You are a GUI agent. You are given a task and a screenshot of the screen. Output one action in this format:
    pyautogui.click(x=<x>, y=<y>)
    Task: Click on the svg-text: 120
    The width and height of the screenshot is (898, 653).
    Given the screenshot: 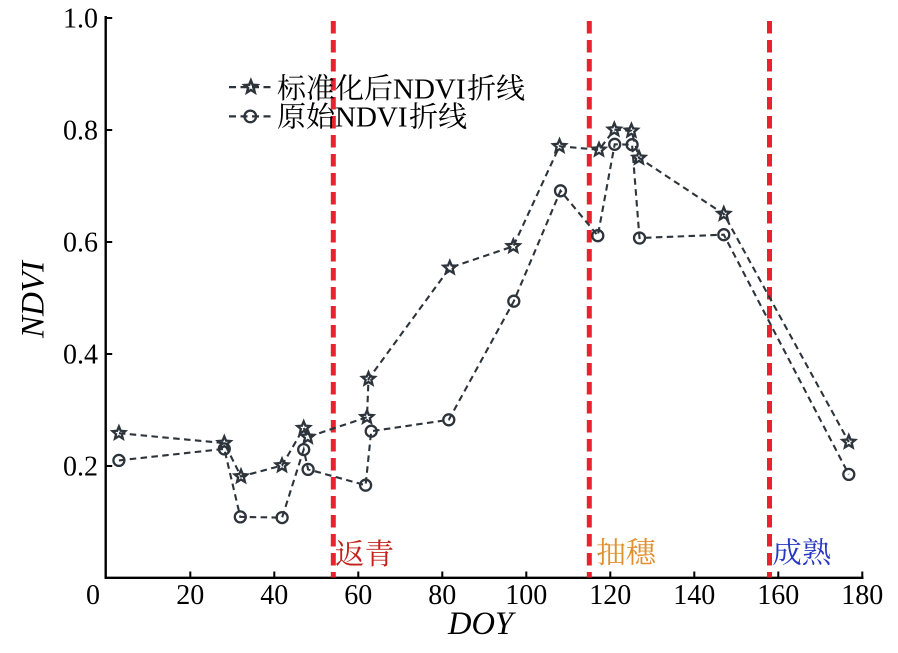 What is the action you would take?
    pyautogui.click(x=610, y=595)
    